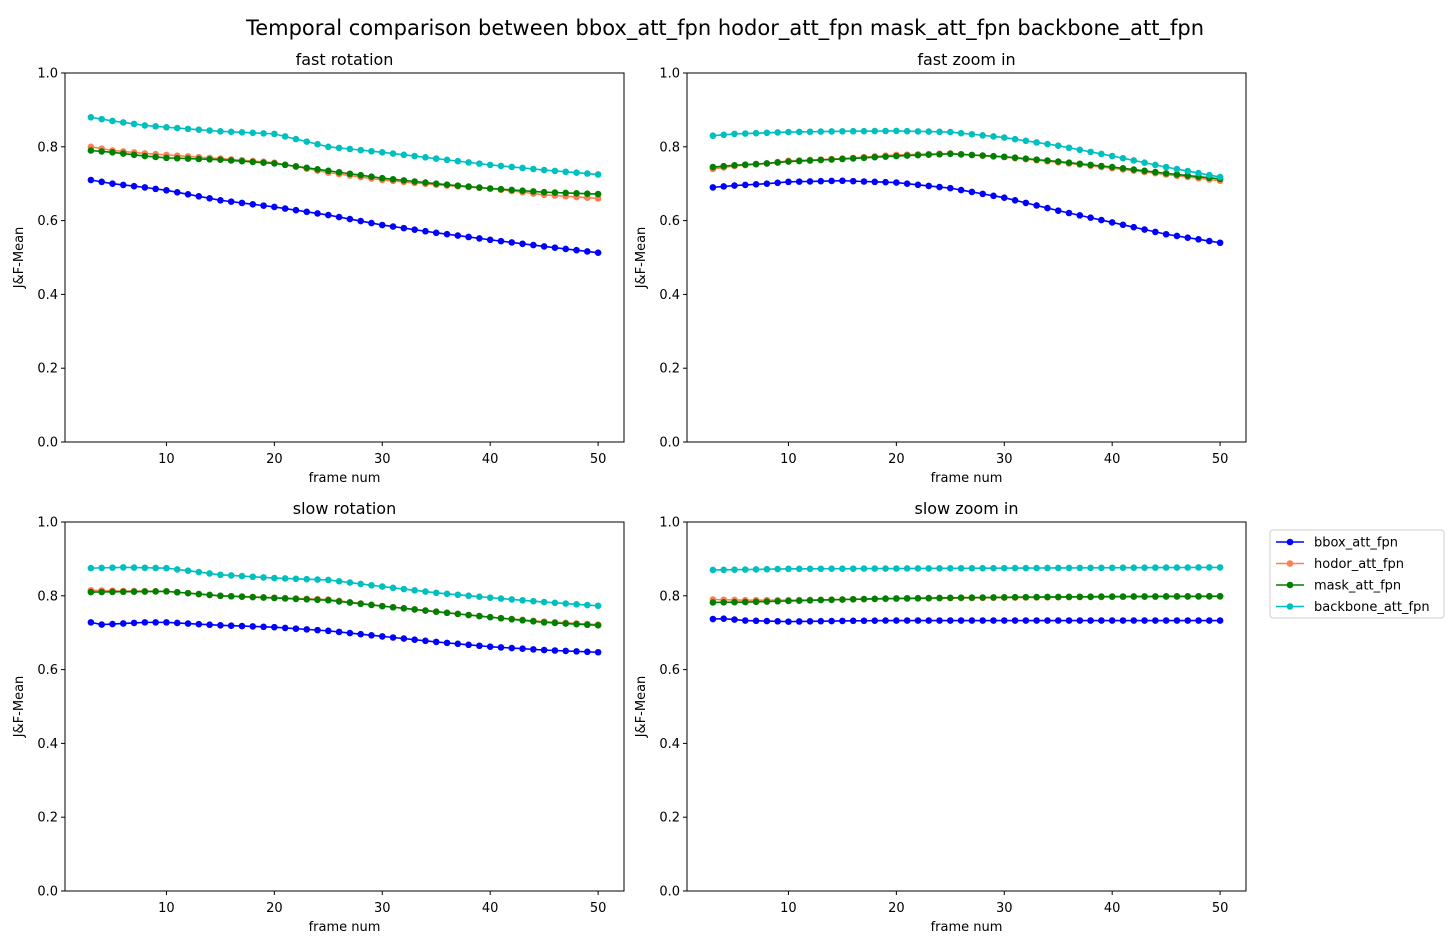  What do you see at coordinates (1004, 459) in the screenshot?
I see `x-tick-label: 30` at bounding box center [1004, 459].